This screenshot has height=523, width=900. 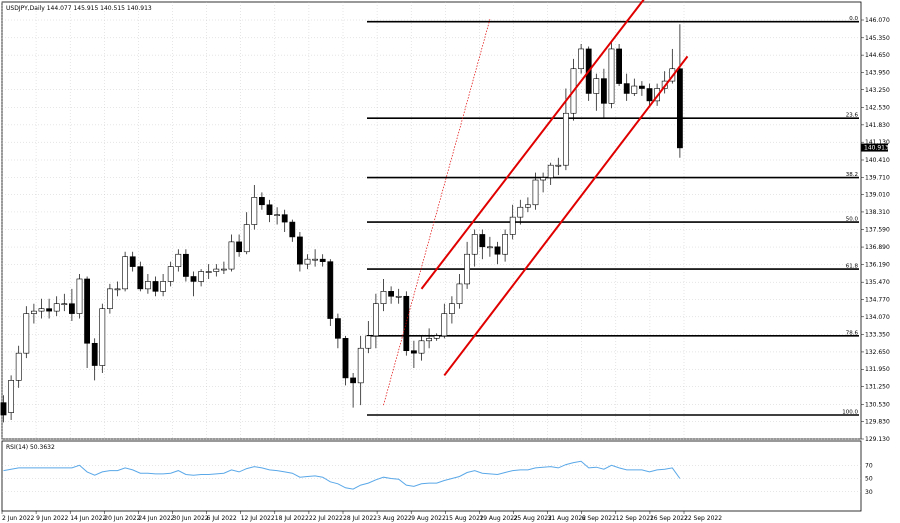 I want to click on date-tick-label: 6 Sep 2022, so click(x=599, y=518).